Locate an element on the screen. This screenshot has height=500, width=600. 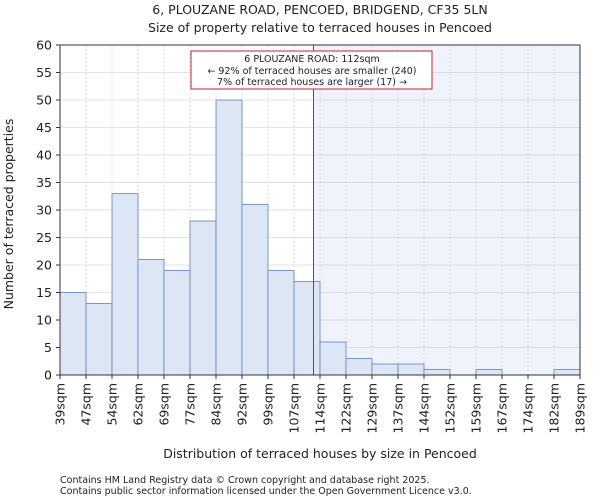
annotation-line3: 7% of terraced houses are larger (17) → is located at coordinates (312, 82).